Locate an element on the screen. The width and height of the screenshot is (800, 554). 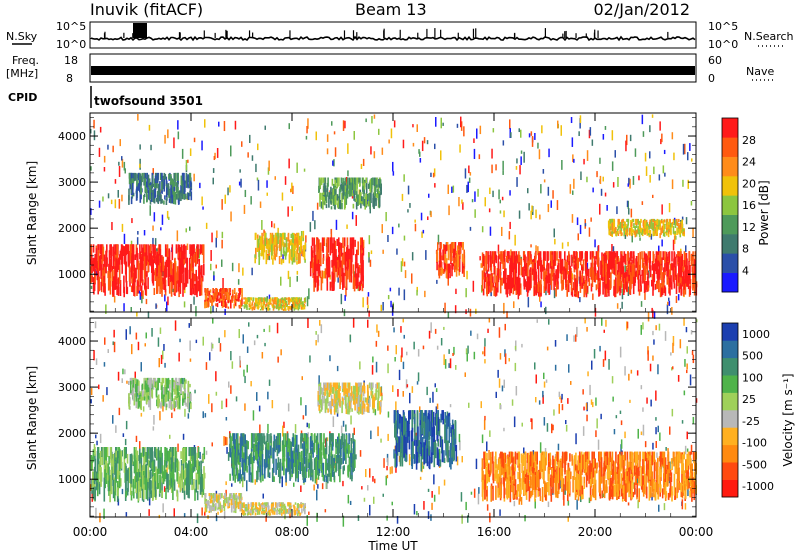
power-colorbar-segment is located at coordinates (730, 263).